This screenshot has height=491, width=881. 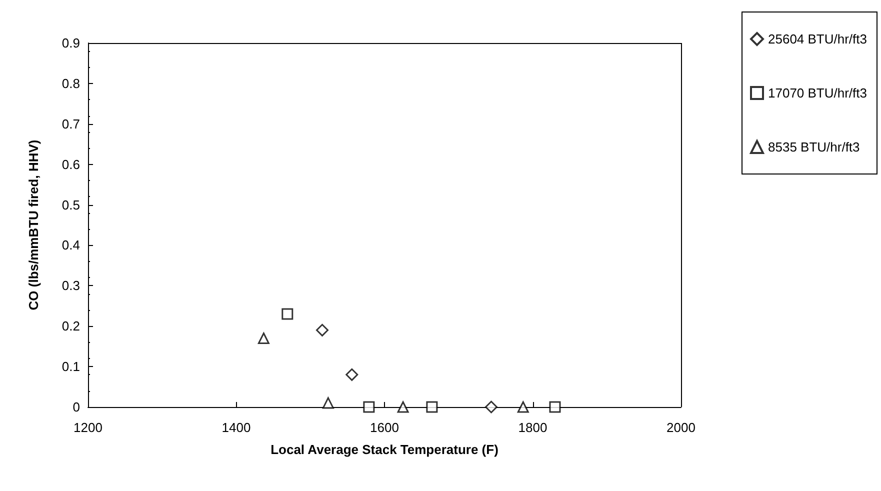 What do you see at coordinates (71, 326) in the screenshot?
I see `y-tick-label: 0.2` at bounding box center [71, 326].